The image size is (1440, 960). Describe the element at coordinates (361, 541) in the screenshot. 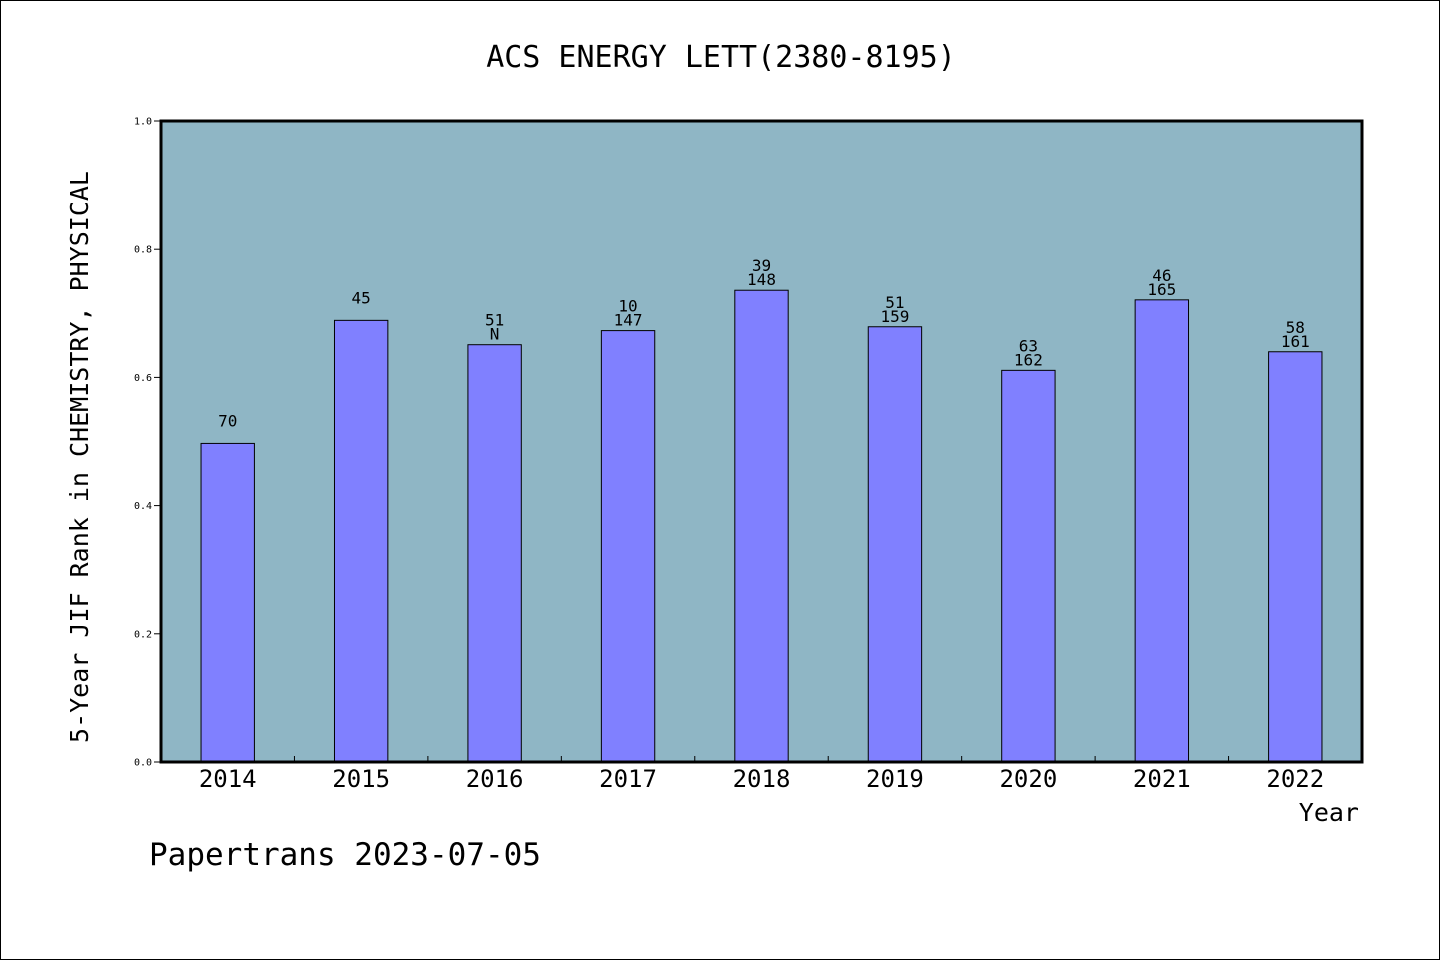

I see `bar-2015` at that location.